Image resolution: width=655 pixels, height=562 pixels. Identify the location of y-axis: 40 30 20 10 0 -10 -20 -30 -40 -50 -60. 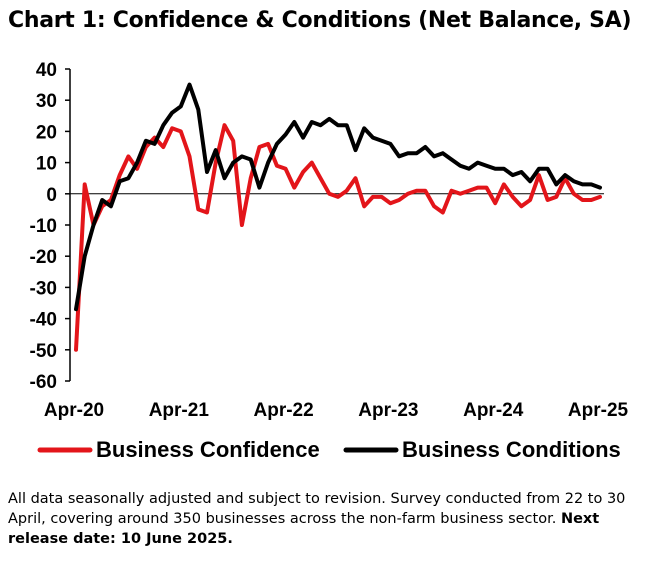
(50, 226).